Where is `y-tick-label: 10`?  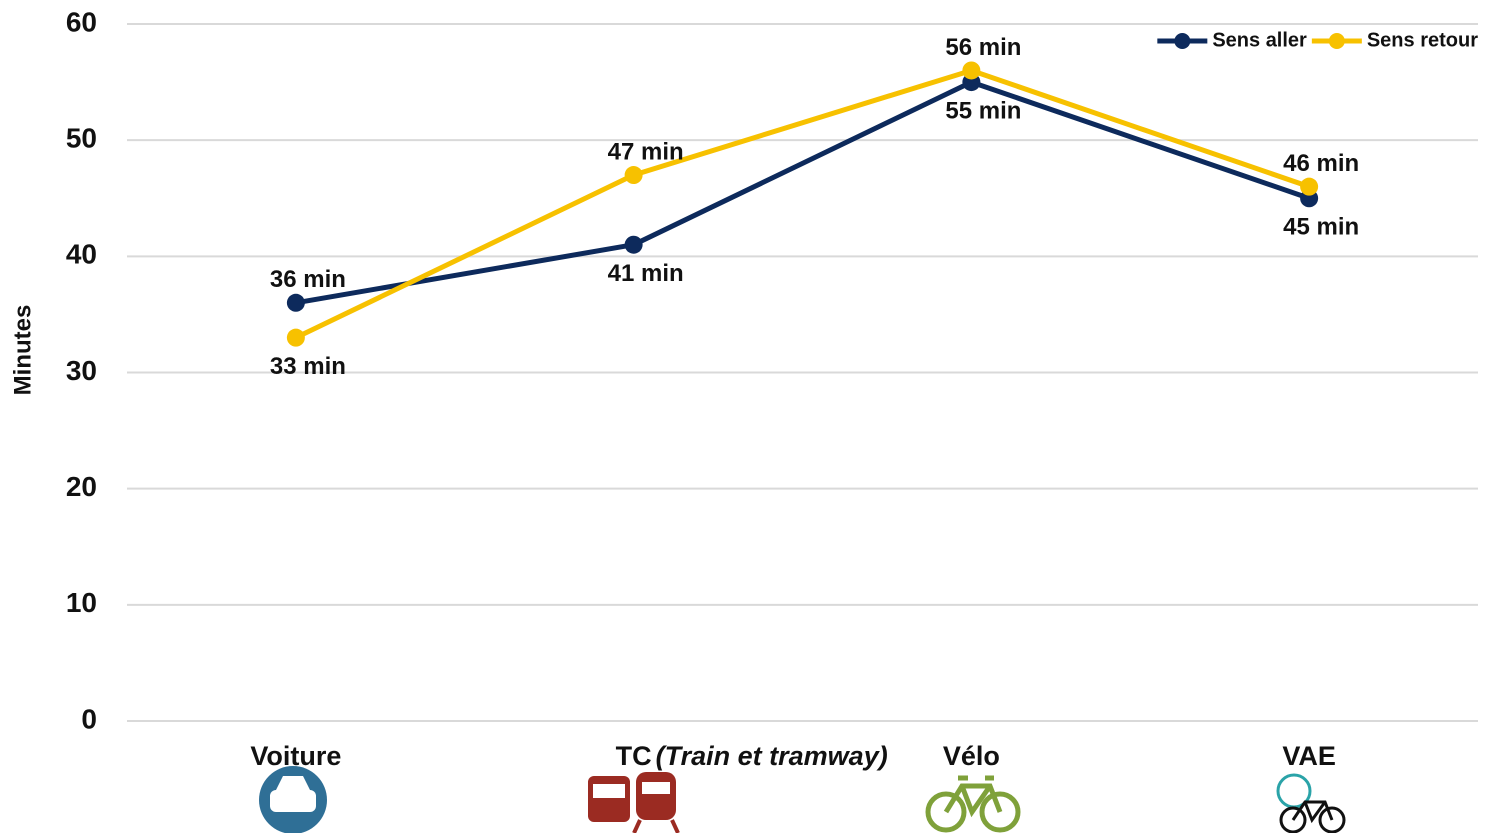
y-tick-label: 10 is located at coordinates (81, 602).